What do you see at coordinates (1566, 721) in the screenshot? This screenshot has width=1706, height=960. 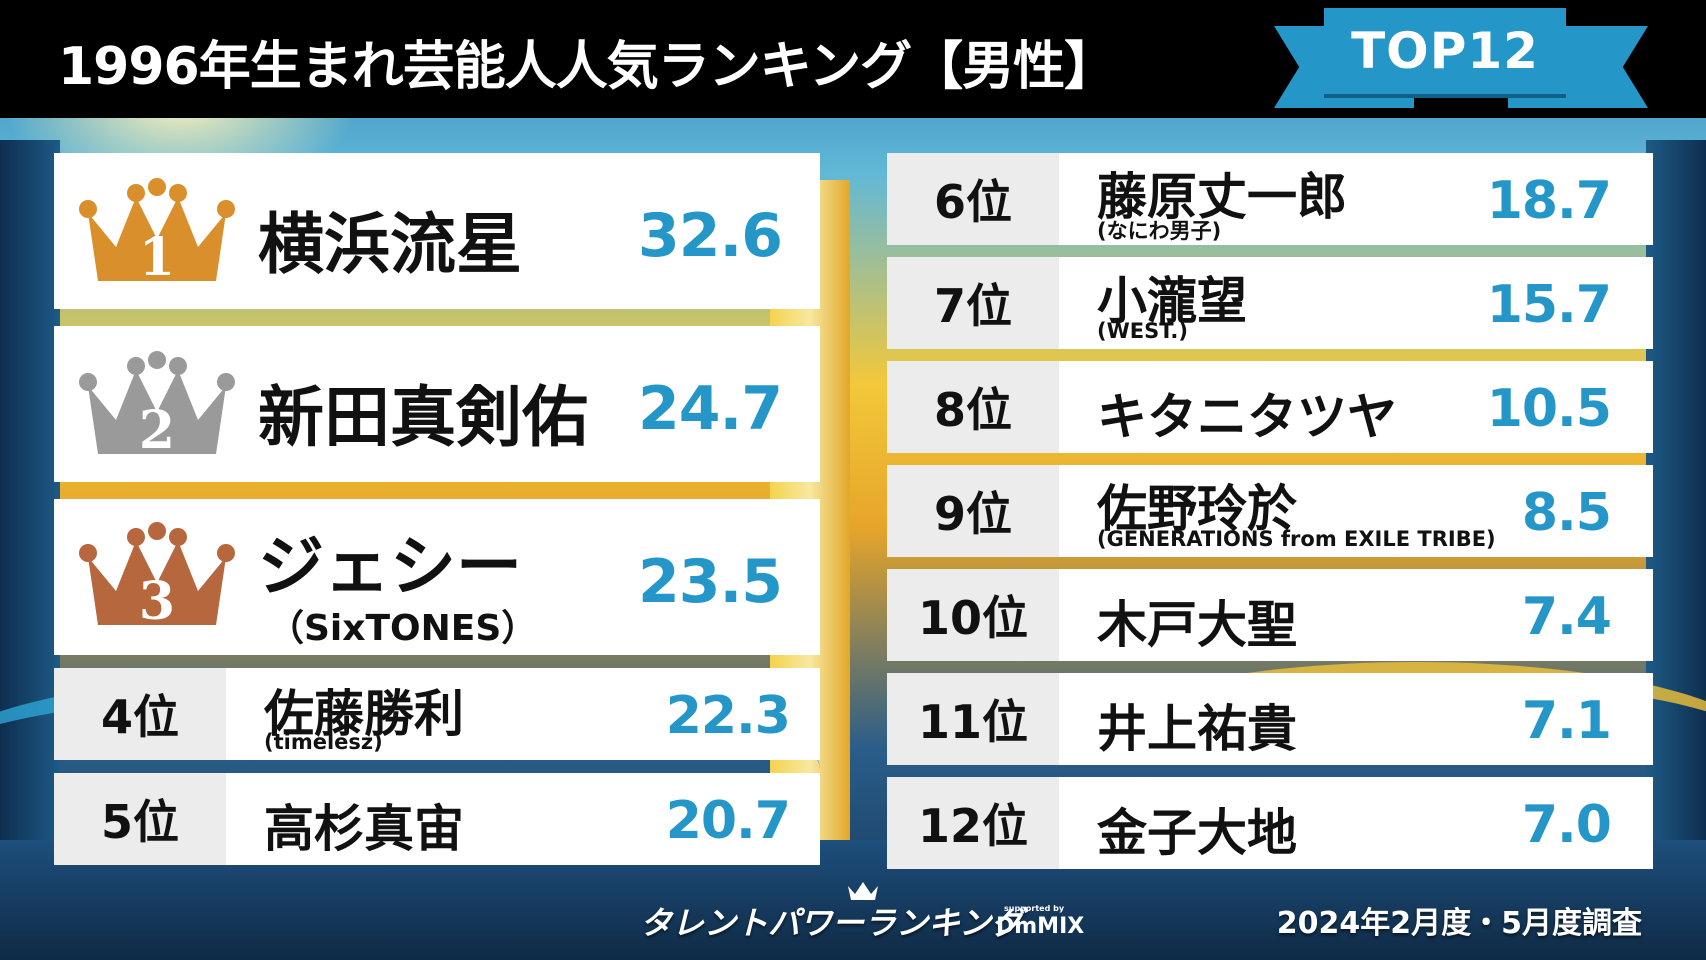 I see `rank-score: 7.1` at bounding box center [1566, 721].